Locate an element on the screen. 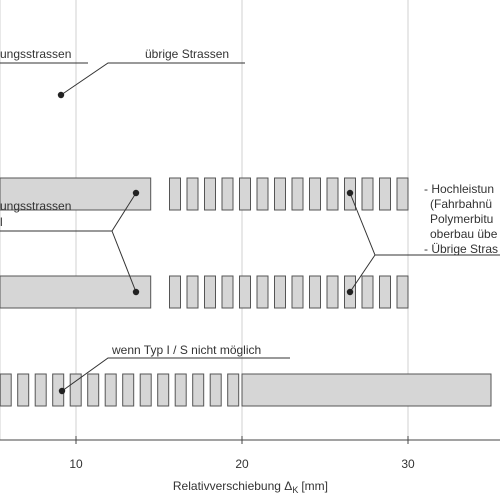  tick-label-30: 30 is located at coordinates (408, 464).